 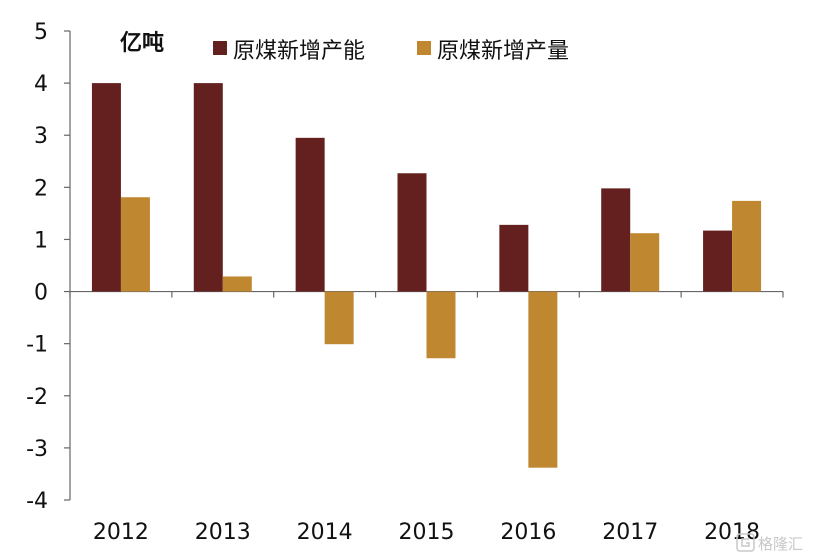 What do you see at coordinates (220, 48) in the screenshot?
I see `legend-swatch-capacity` at bounding box center [220, 48].